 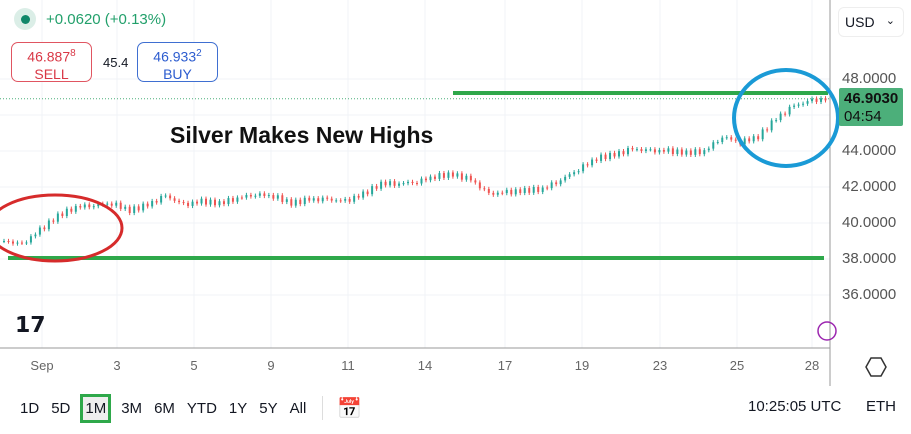 I want to click on last-price: 46.9030, so click(x=871, y=98).